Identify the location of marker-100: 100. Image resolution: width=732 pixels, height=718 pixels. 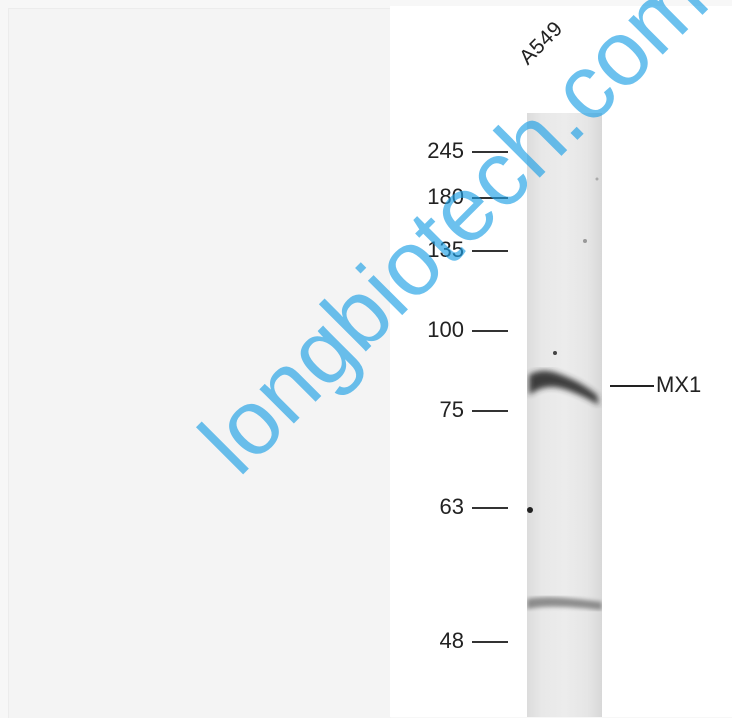
(455, 330).